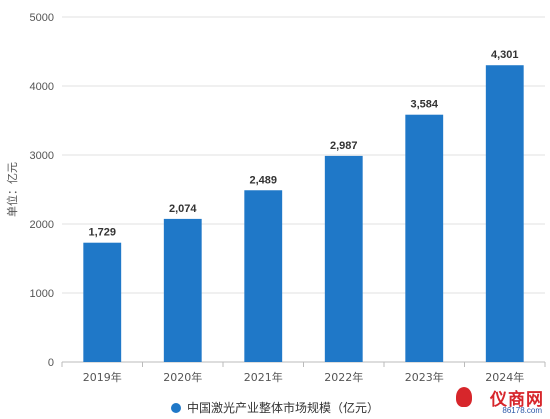  I want to click on logo-domain: 86178.com, so click(522, 410).